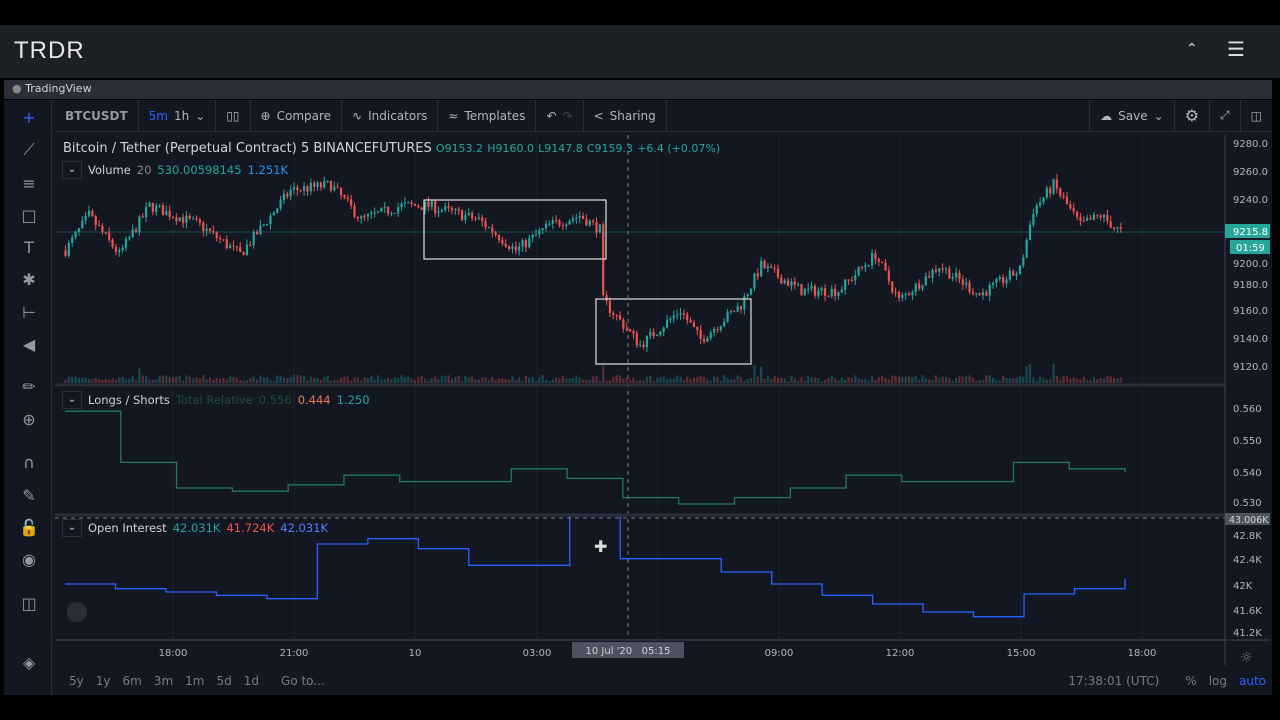 The width and height of the screenshot is (1280, 720). Describe the element at coordinates (163, 680) in the screenshot. I see `range-3m: 3m` at that location.